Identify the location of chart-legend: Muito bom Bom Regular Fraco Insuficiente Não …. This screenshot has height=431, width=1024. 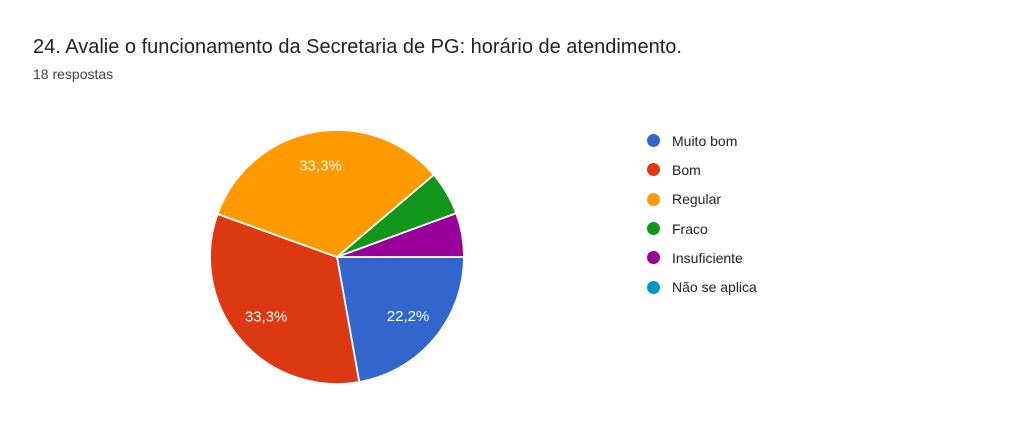
(702, 214).